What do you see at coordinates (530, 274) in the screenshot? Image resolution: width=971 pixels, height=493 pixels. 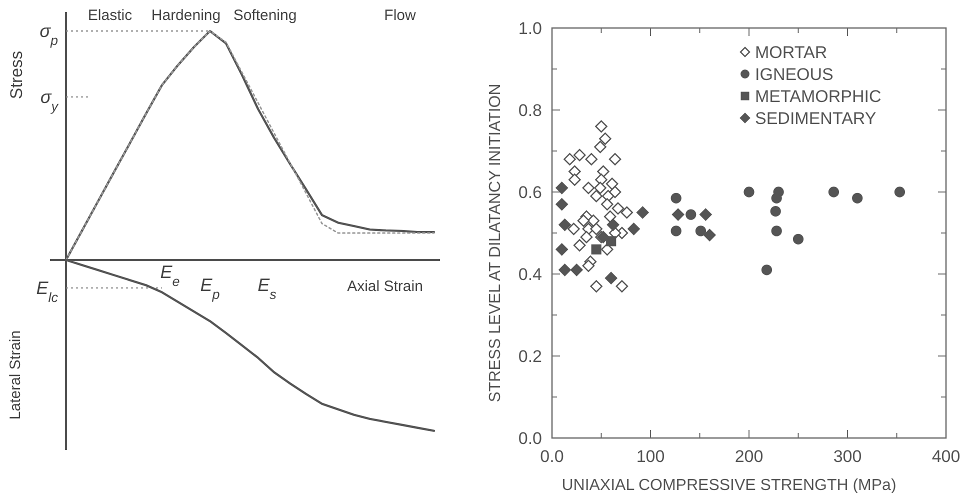 I see `y-tick-label: 0.4` at bounding box center [530, 274].